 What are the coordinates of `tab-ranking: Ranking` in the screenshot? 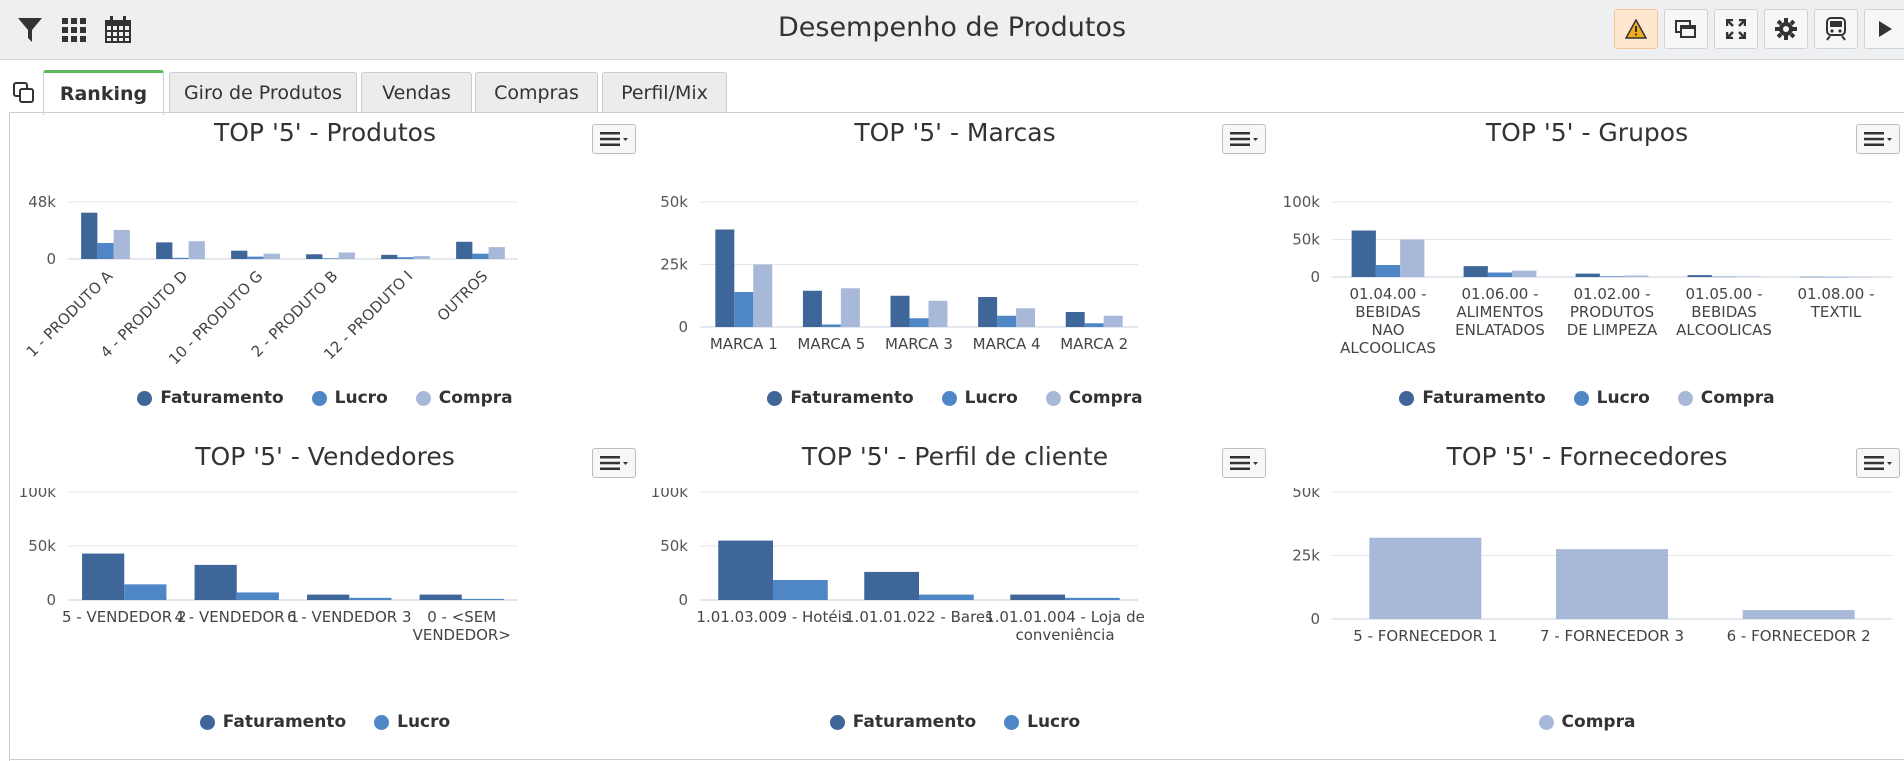 It's located at (103, 92).